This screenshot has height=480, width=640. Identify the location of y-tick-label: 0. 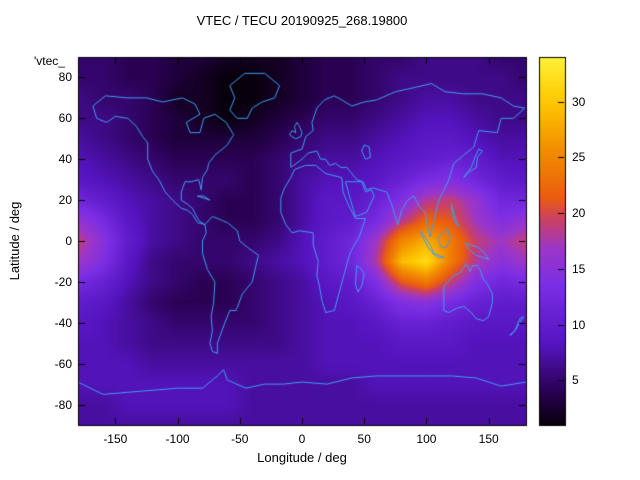
(68, 241).